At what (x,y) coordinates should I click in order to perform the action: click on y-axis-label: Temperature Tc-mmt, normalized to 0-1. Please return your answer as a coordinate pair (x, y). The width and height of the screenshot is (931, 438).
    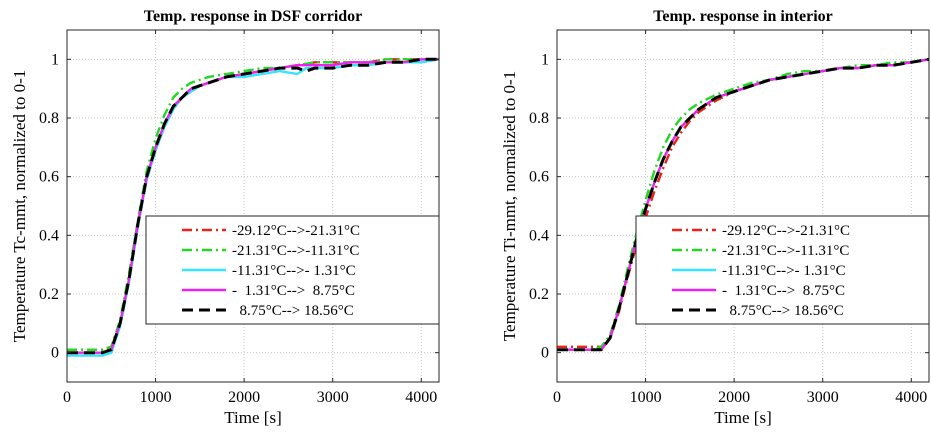
    Looking at the image, I should click on (19, 206).